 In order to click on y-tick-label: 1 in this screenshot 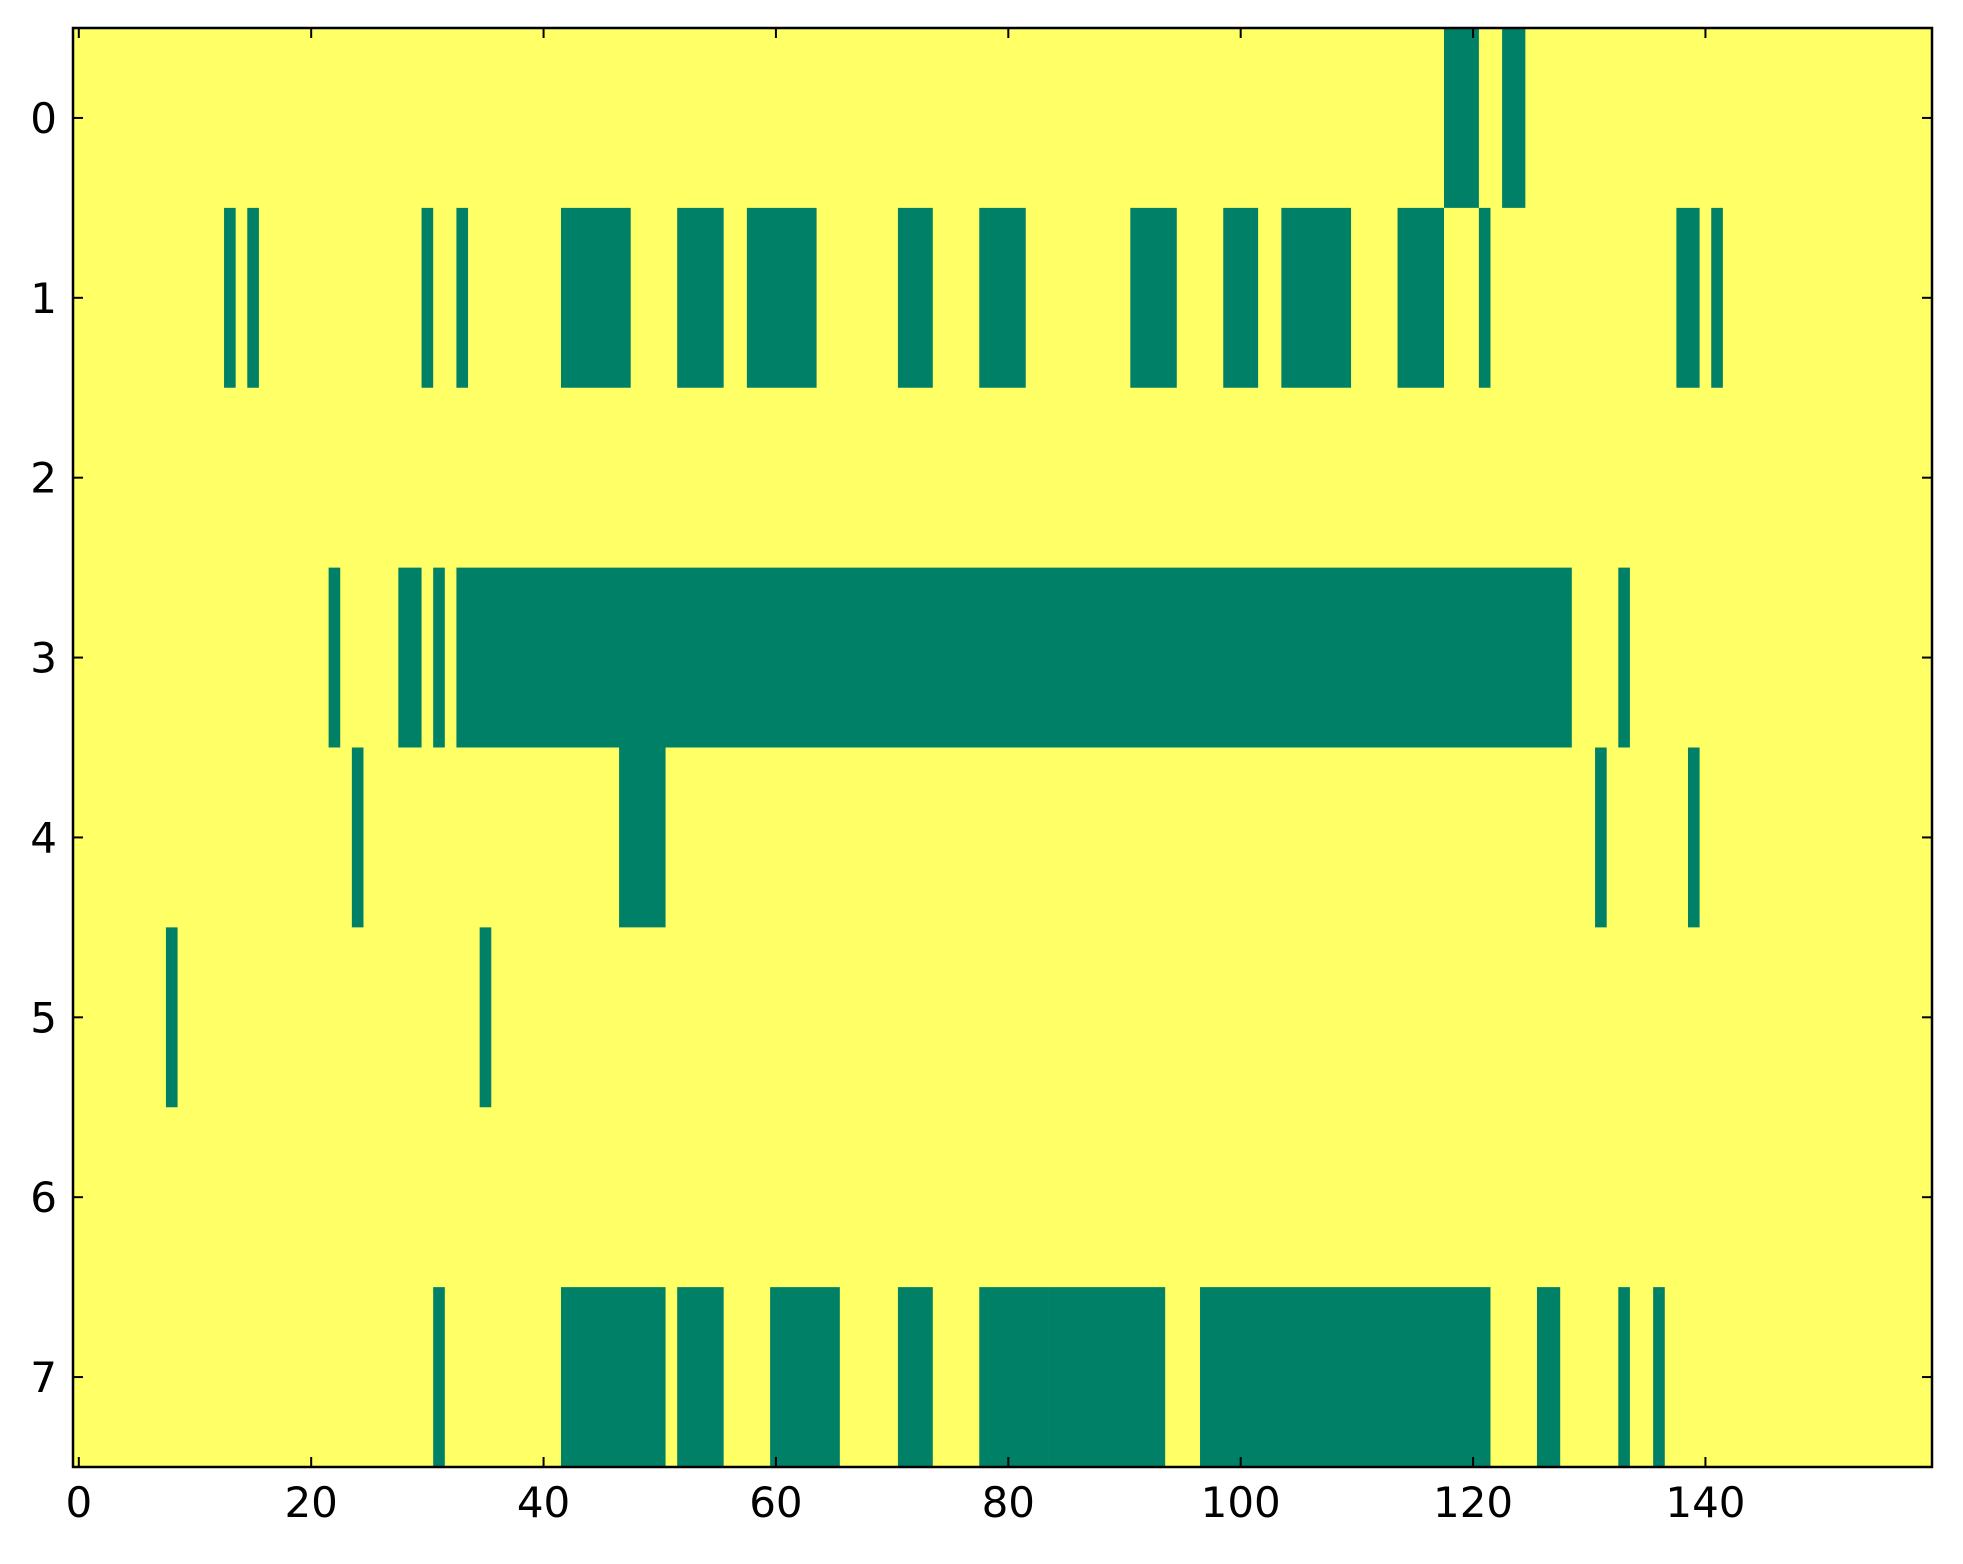, I will do `click(43, 298)`.